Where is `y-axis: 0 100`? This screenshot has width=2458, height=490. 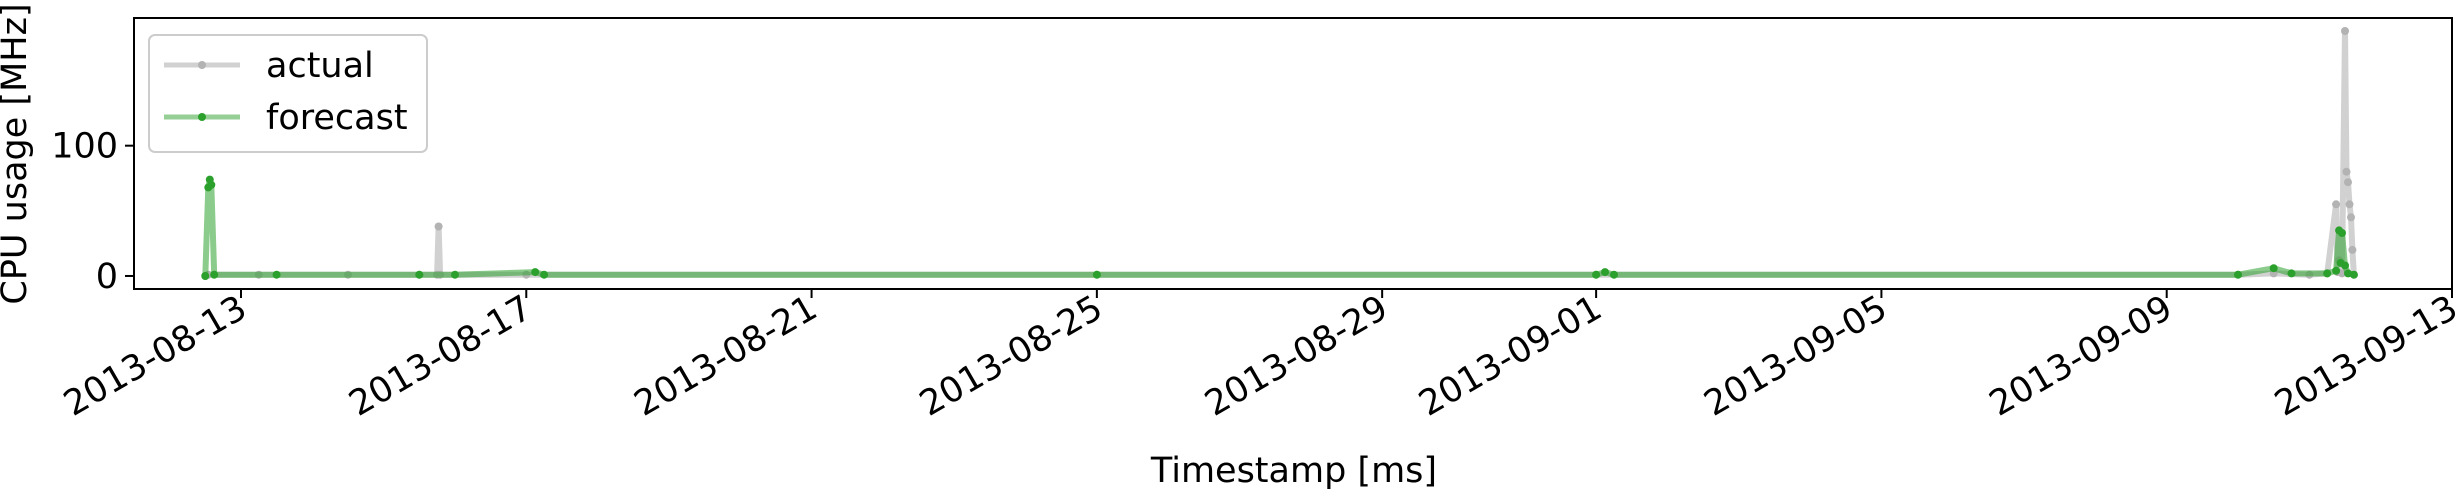
y-axis: 0 100 is located at coordinates (92, 212).